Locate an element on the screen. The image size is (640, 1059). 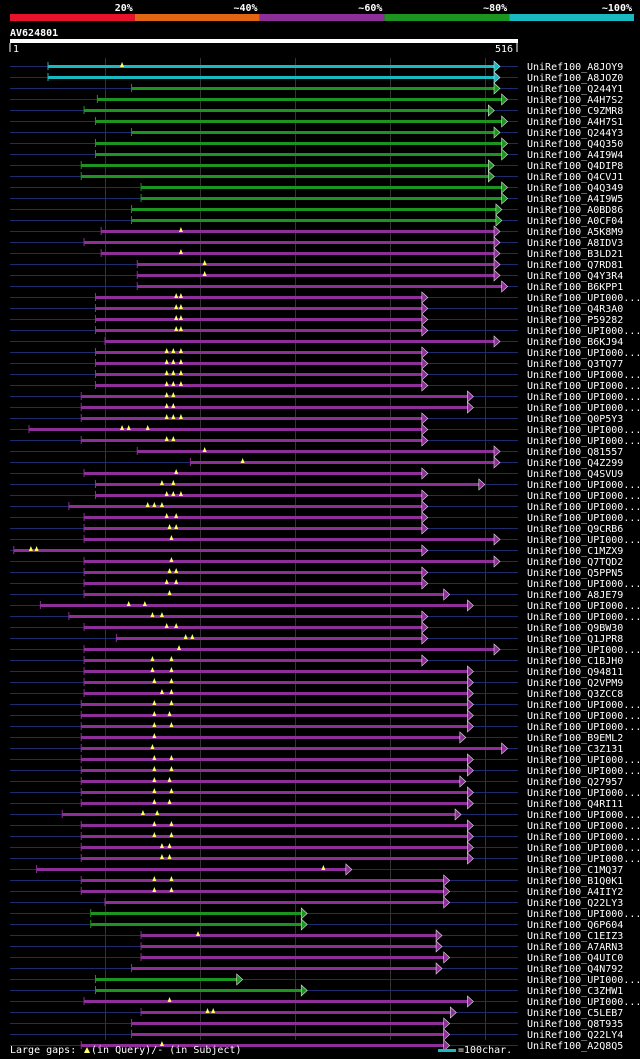
hit-row: UniRef100_C3ZHW1 is located at coordinates (316, 990).